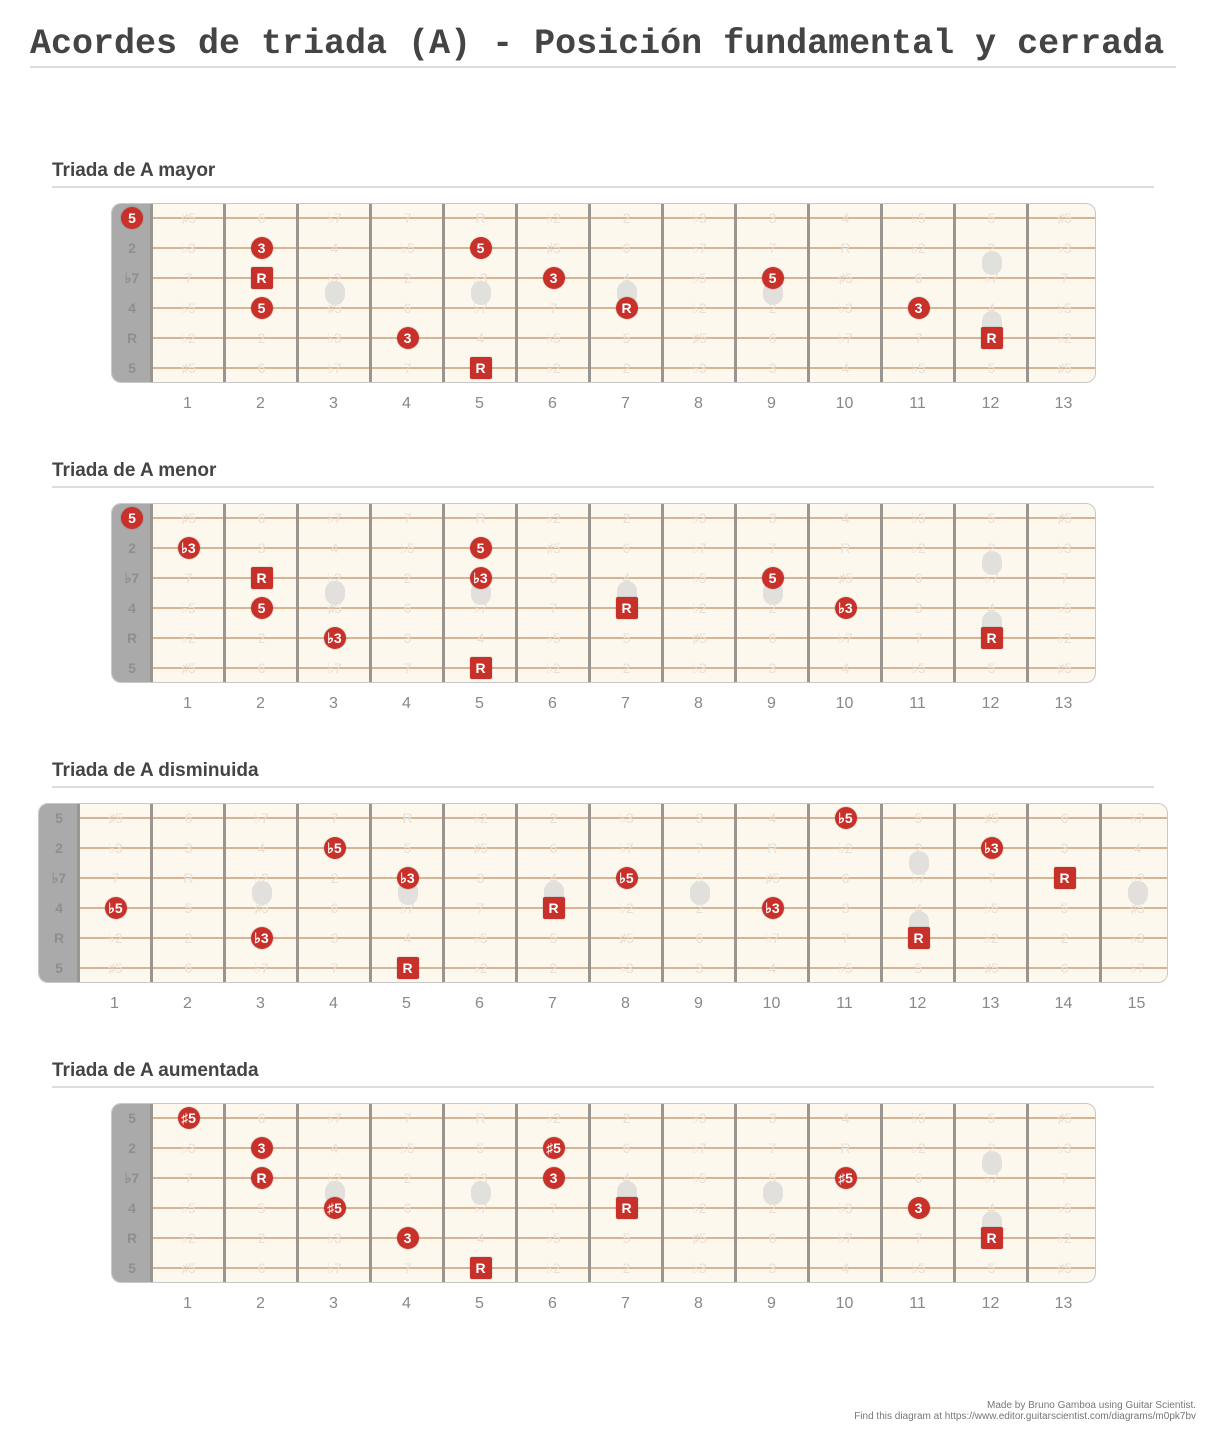 This screenshot has height=1431, width=1206. I want to click on string-line, so click(623, 968).